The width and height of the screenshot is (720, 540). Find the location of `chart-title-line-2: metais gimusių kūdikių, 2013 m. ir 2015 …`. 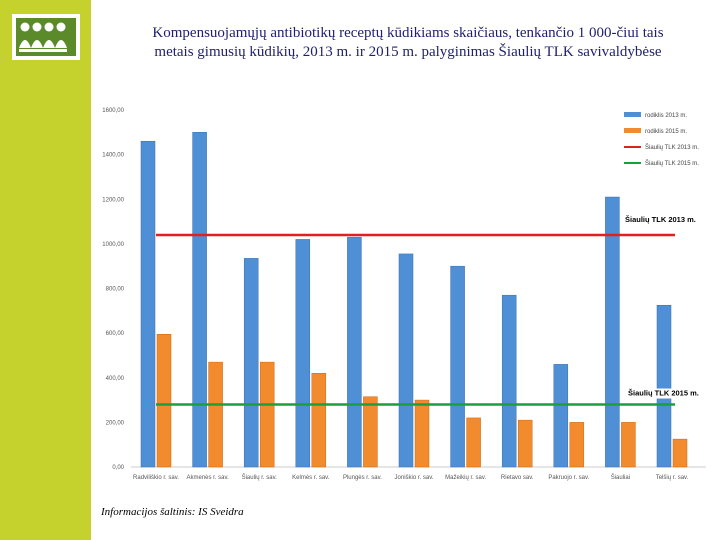

chart-title-line-2: metais gimusių kūdikių, 2013 m. ir 2015 … is located at coordinates (408, 52).